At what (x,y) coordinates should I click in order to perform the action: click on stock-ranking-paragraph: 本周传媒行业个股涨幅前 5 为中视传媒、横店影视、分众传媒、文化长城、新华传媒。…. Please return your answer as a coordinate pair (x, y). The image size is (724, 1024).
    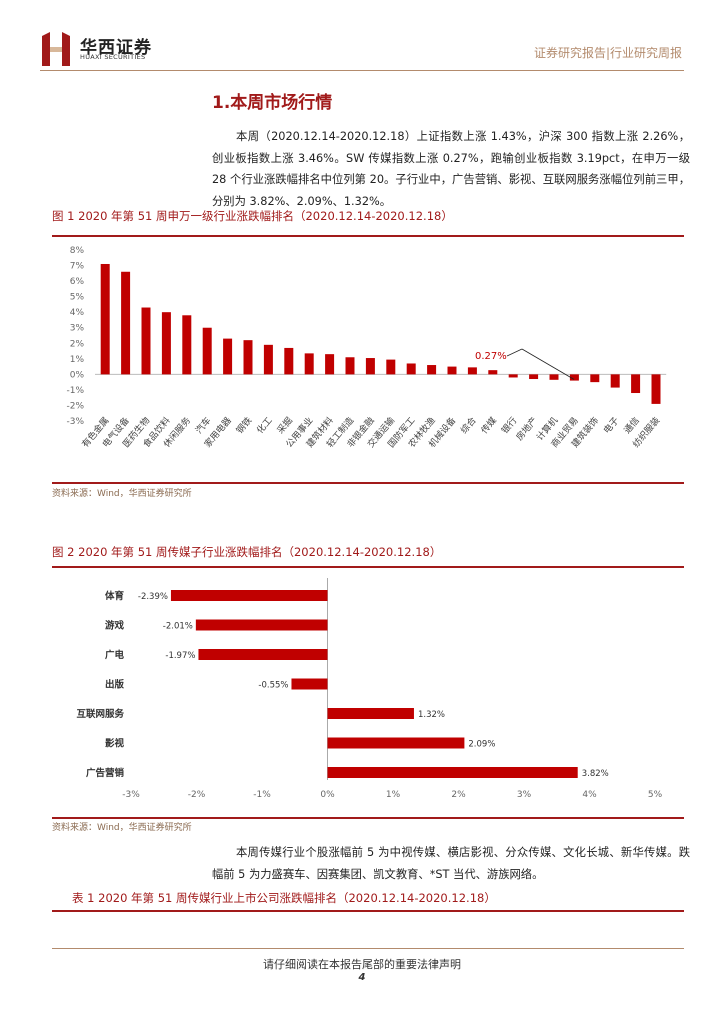
    Looking at the image, I should click on (451, 863).